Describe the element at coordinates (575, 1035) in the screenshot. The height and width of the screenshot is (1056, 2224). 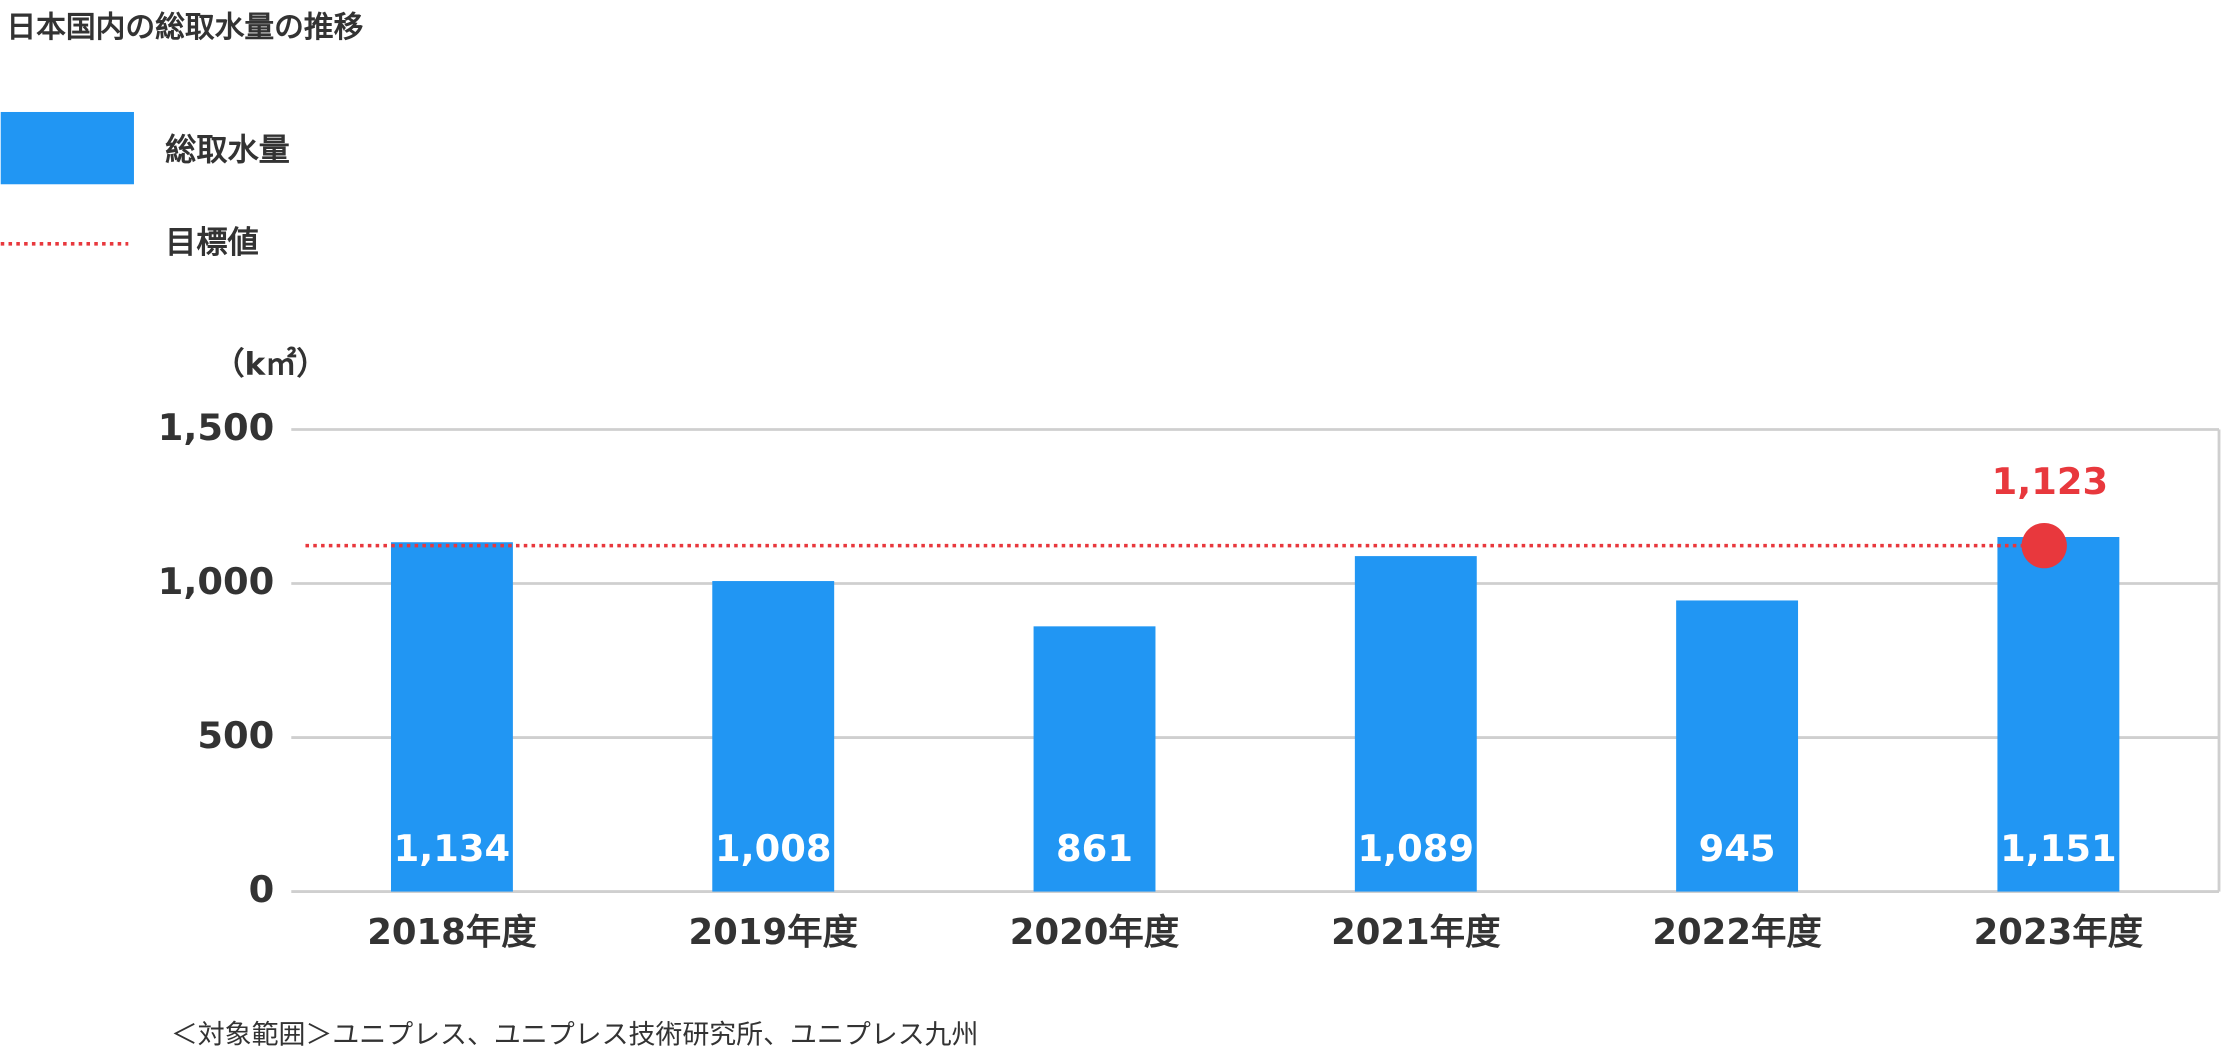
I see `footnote: ＜対象範囲＞ユニプレス、ユニプレス技術研究所、ユニプレス九州` at that location.